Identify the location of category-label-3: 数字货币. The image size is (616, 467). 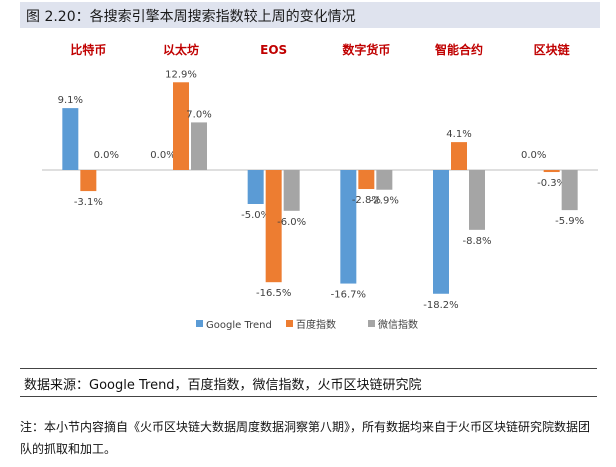
(366, 49).